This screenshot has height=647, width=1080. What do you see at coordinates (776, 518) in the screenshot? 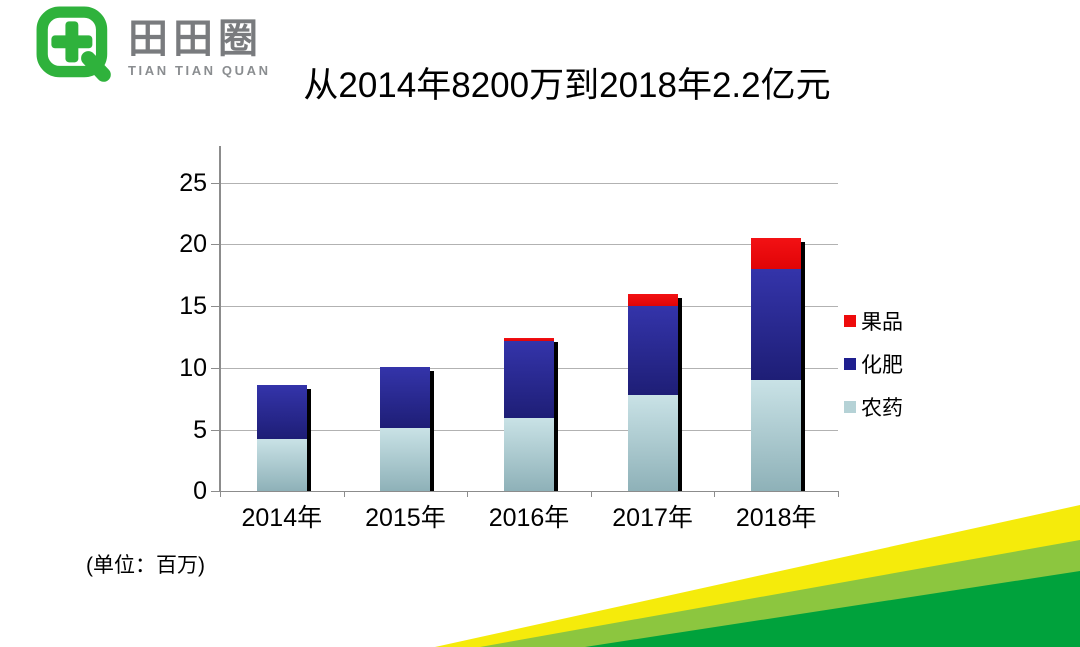
I see `x-axis-label: 2018年` at bounding box center [776, 518].